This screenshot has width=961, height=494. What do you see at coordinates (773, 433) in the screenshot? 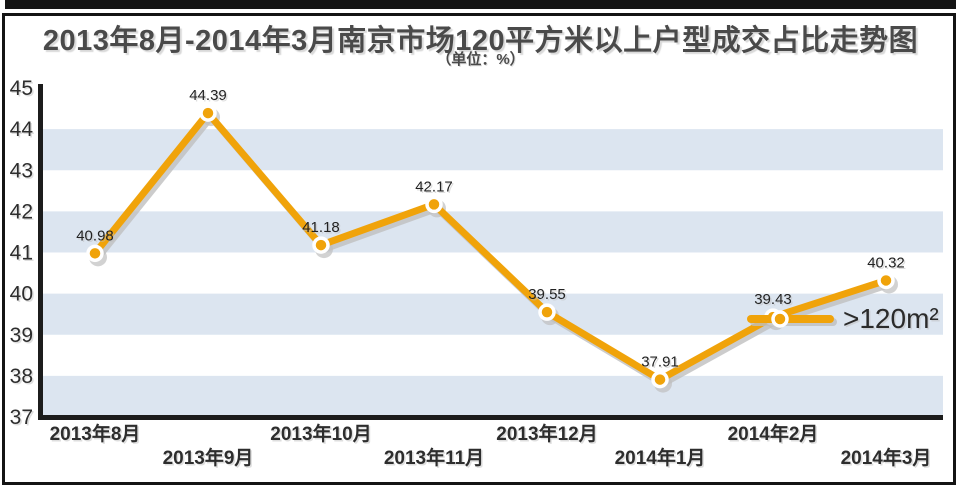
I see `x-tick-label: 2014年2月` at bounding box center [773, 433].